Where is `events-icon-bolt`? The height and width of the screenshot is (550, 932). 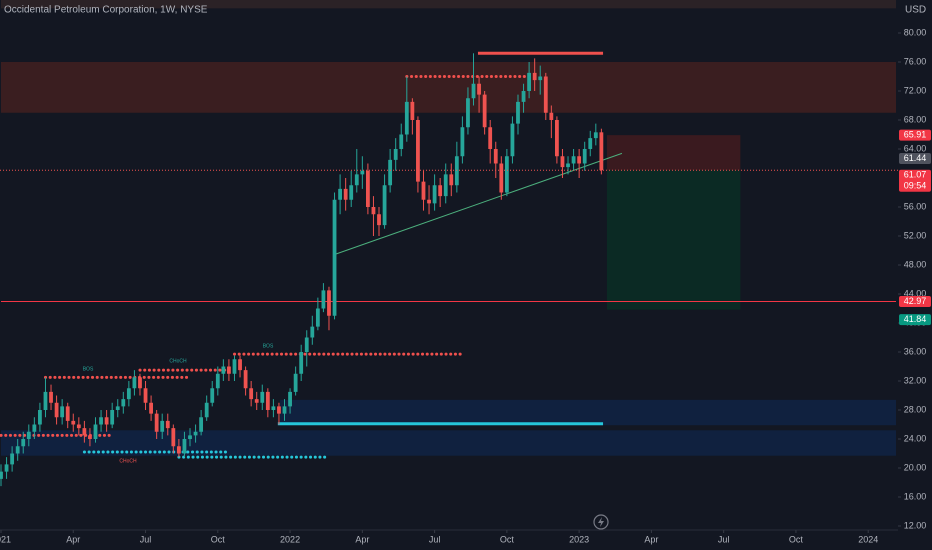
events-icon-bolt is located at coordinates (601, 522).